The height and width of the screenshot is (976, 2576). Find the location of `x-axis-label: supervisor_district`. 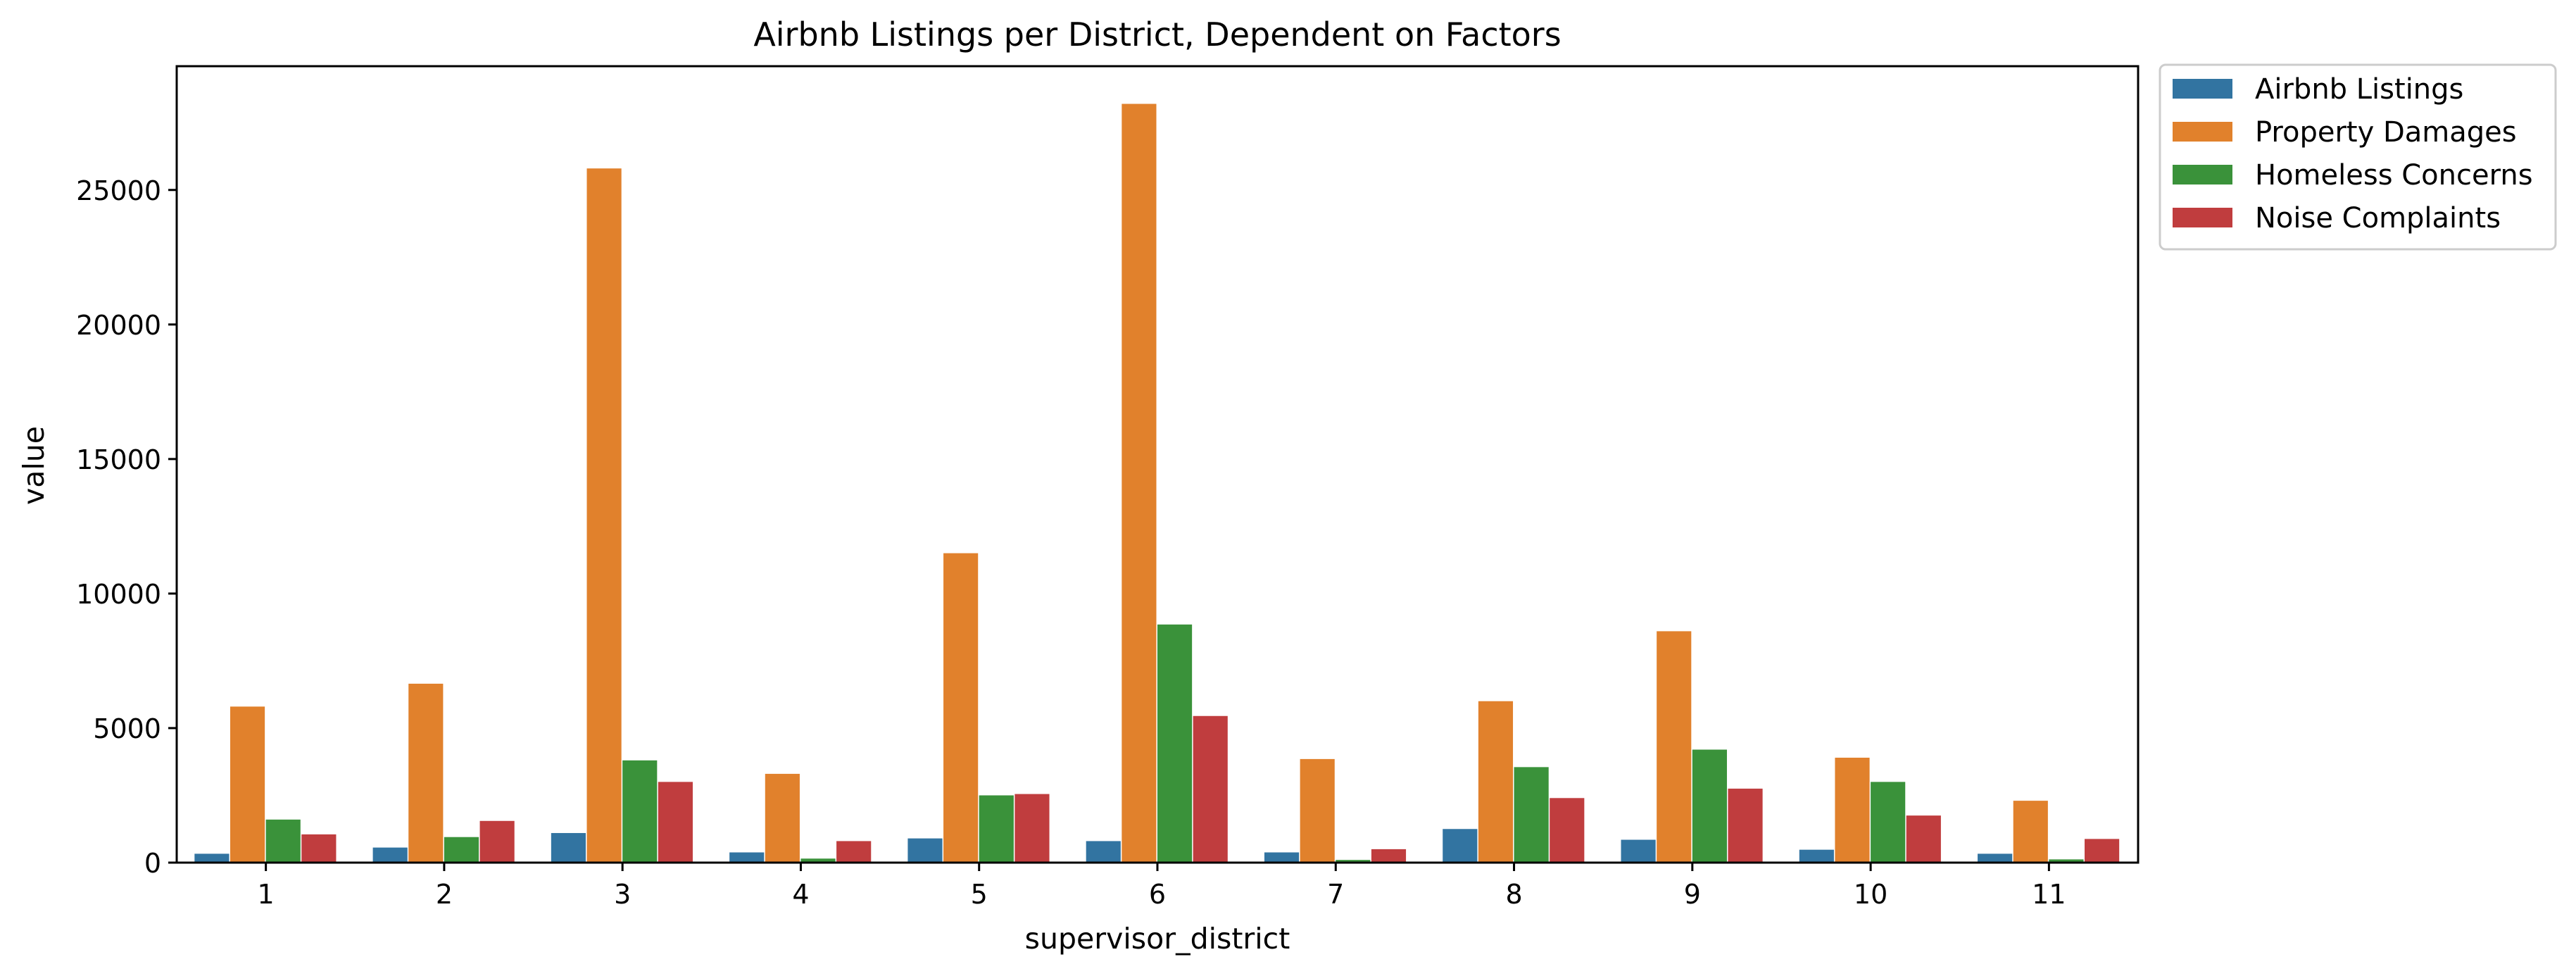

x-axis-label: supervisor_district is located at coordinates (1158, 939).